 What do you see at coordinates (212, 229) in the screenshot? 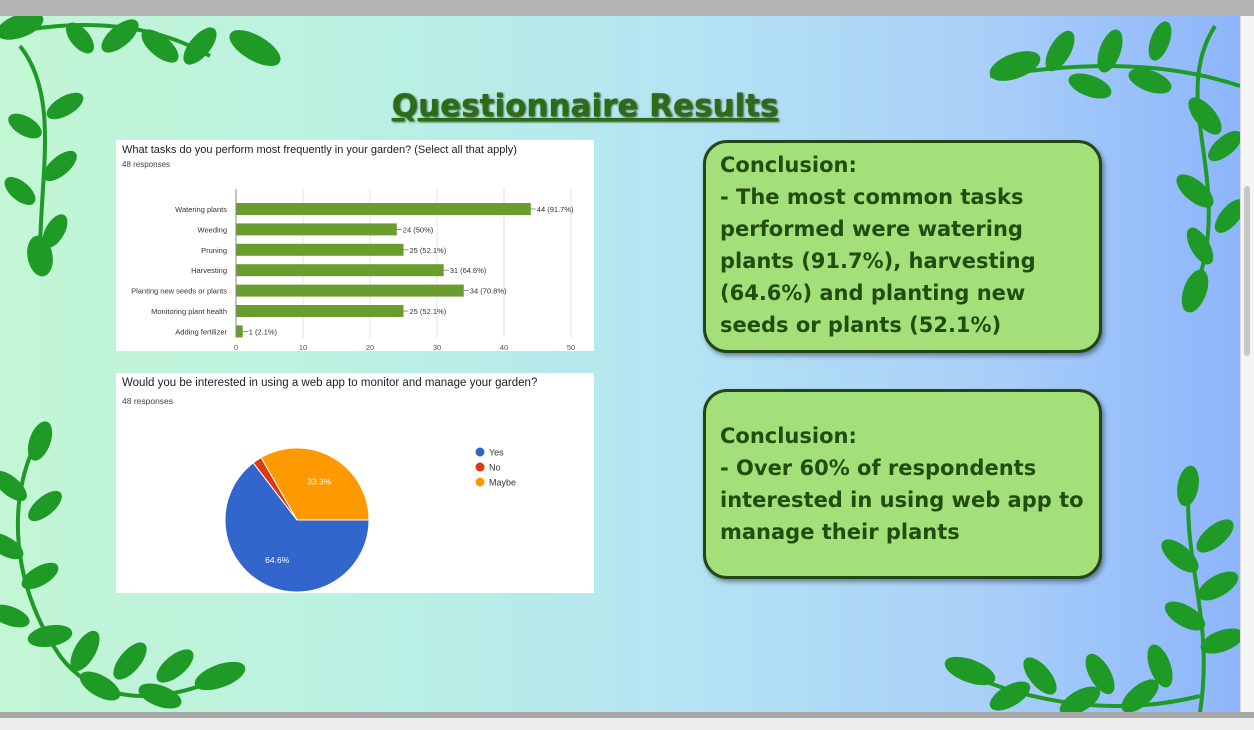
I see `category-label: Weeding` at bounding box center [212, 229].